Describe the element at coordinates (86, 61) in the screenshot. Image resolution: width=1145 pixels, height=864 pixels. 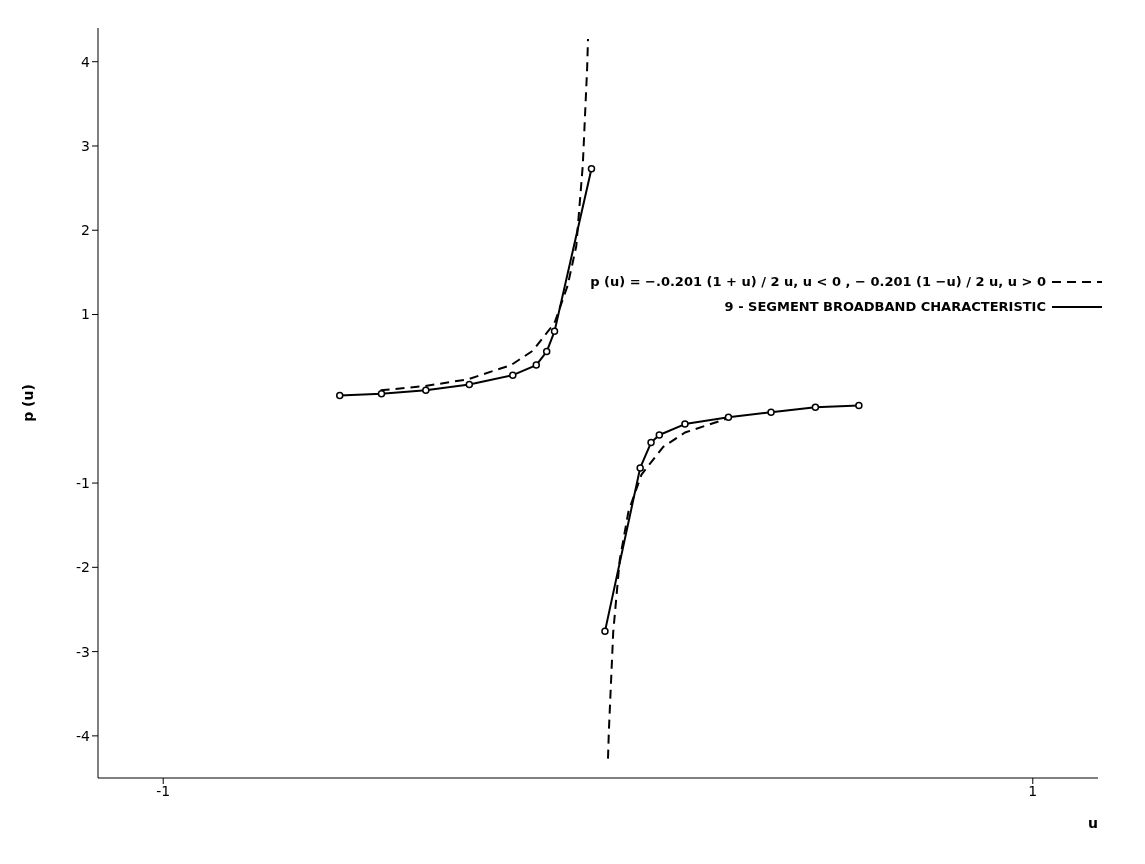
I see `y-tick-label: 4` at that location.